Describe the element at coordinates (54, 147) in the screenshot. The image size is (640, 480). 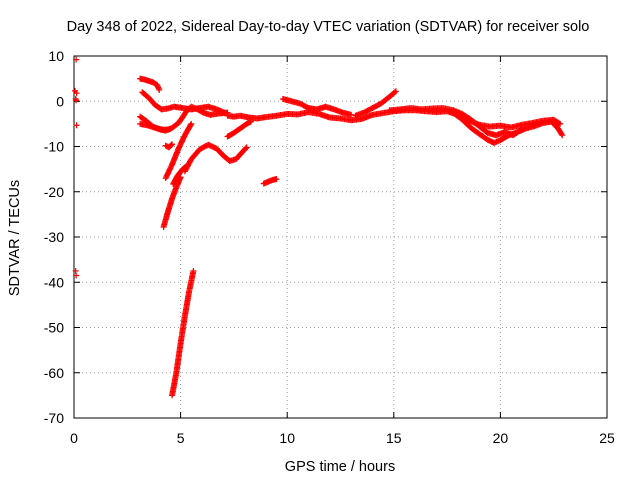
I see `y-tick-label: -10` at that location.